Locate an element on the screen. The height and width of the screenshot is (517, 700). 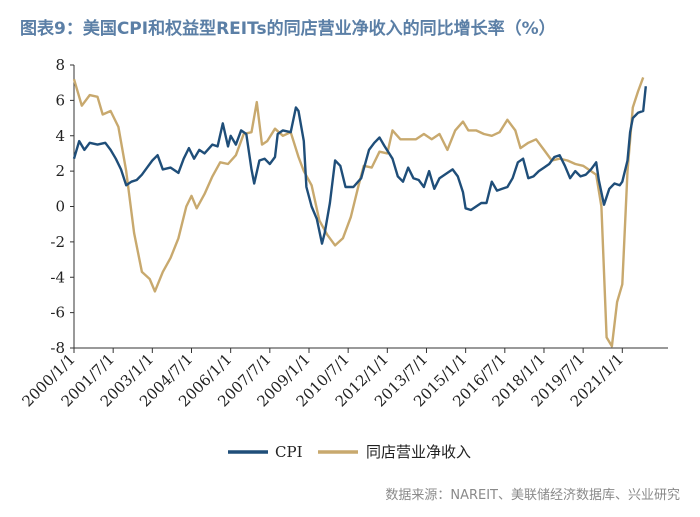
y-tick-label: 4 is located at coordinates (60, 136).